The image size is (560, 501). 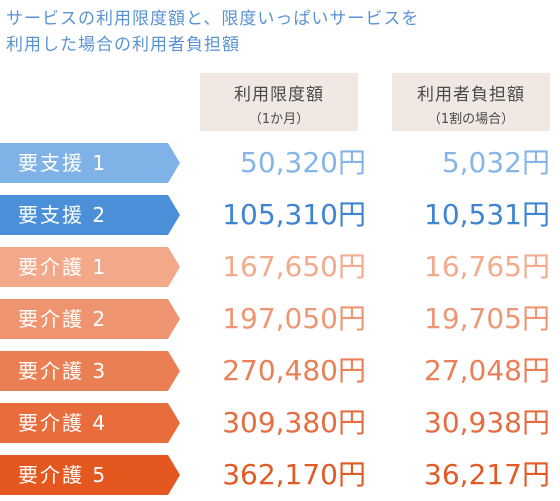 I want to click on copay-amount: 19,705円, so click(x=487, y=318).